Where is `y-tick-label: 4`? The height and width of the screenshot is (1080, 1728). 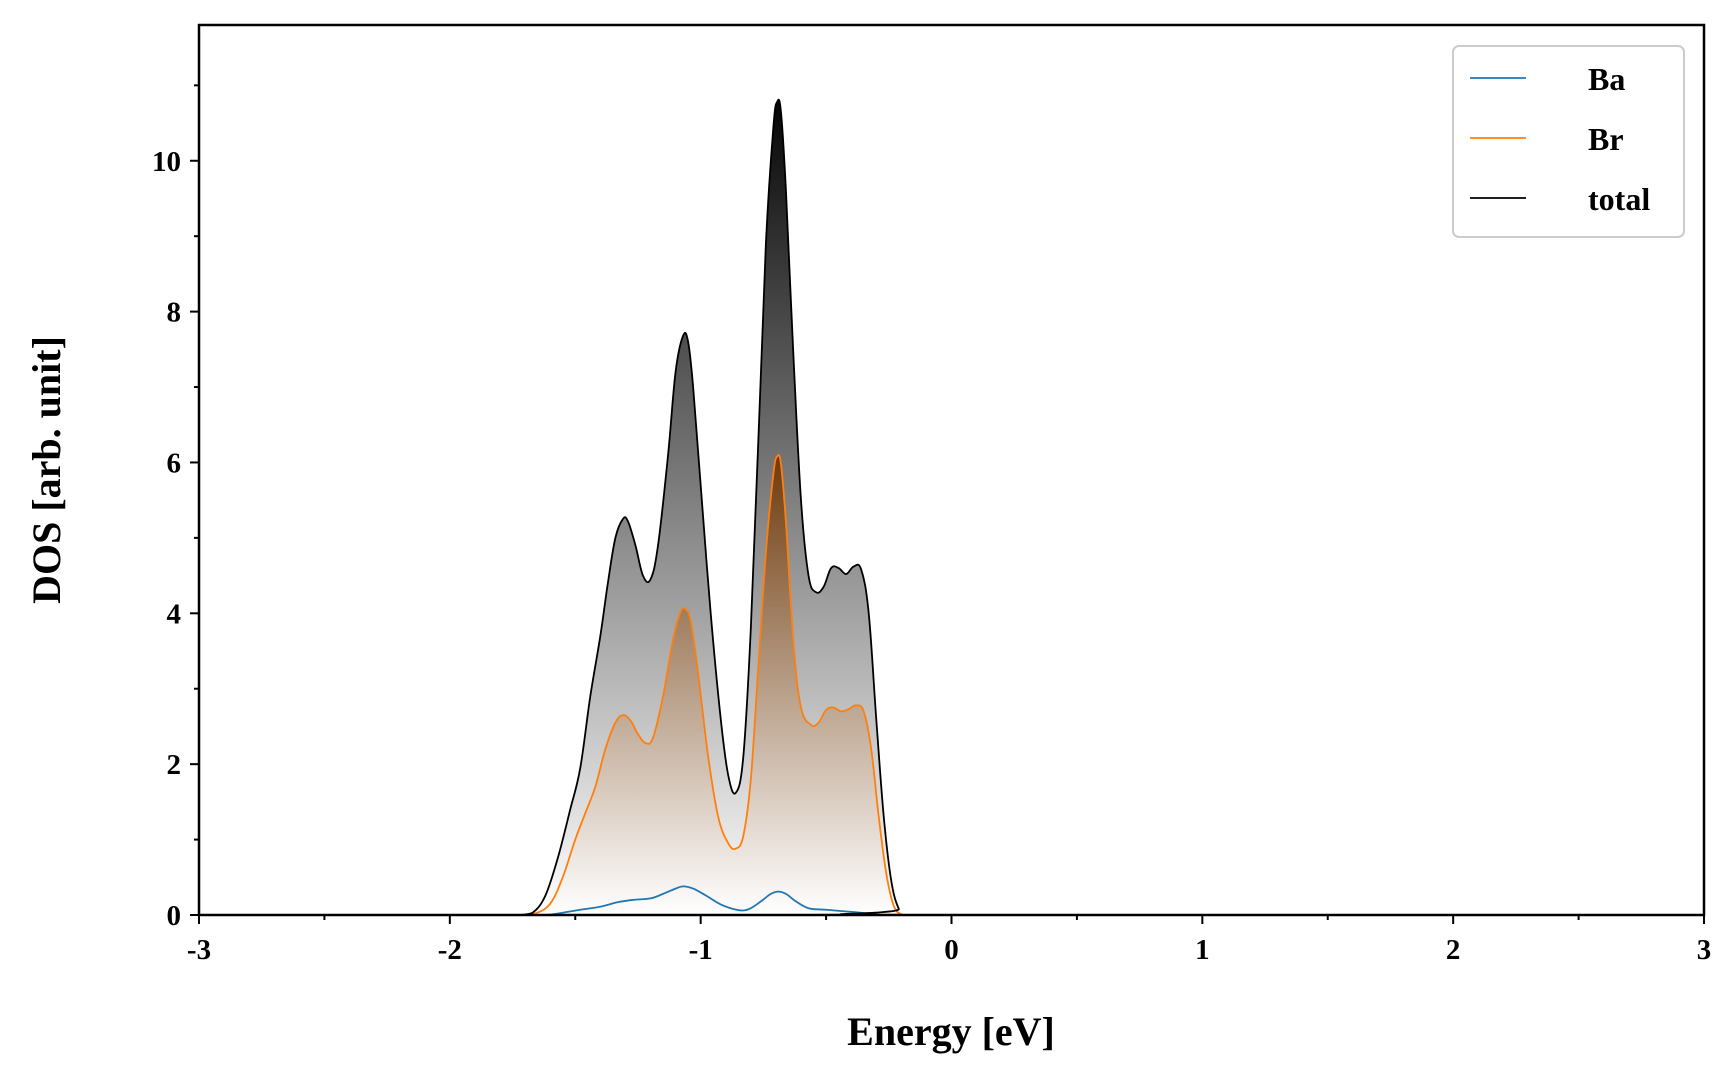
y-tick-label: 4 is located at coordinates (174, 614).